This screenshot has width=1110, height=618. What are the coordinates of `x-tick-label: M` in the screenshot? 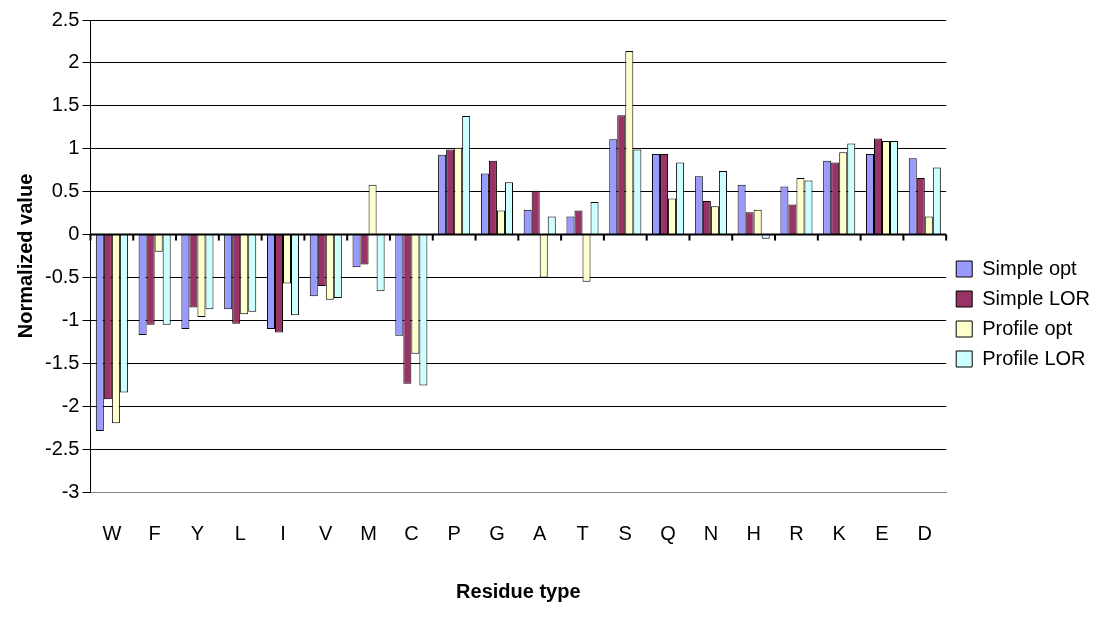 It's located at (368, 532).